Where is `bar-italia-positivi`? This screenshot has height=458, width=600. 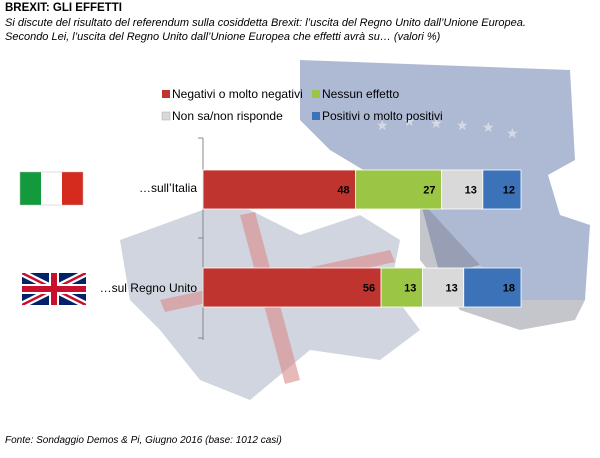
bar-italia-positivi is located at coordinates (502, 189).